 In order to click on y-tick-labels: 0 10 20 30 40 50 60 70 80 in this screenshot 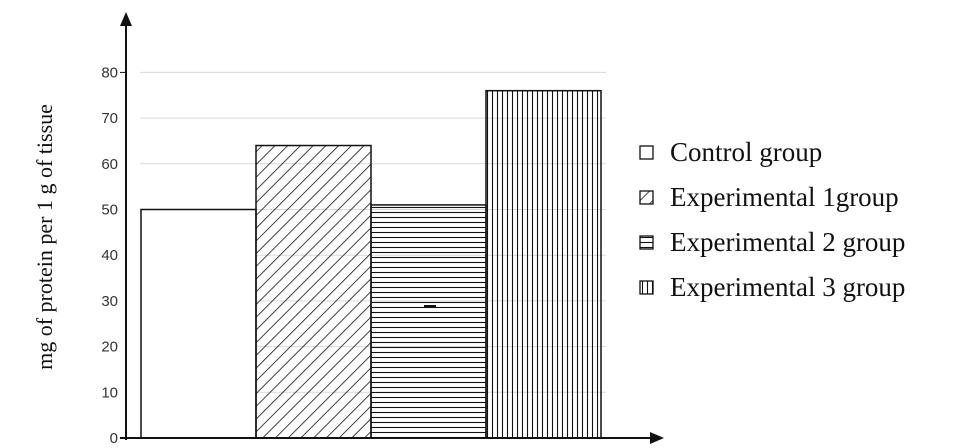, I will do `click(109, 255)`.